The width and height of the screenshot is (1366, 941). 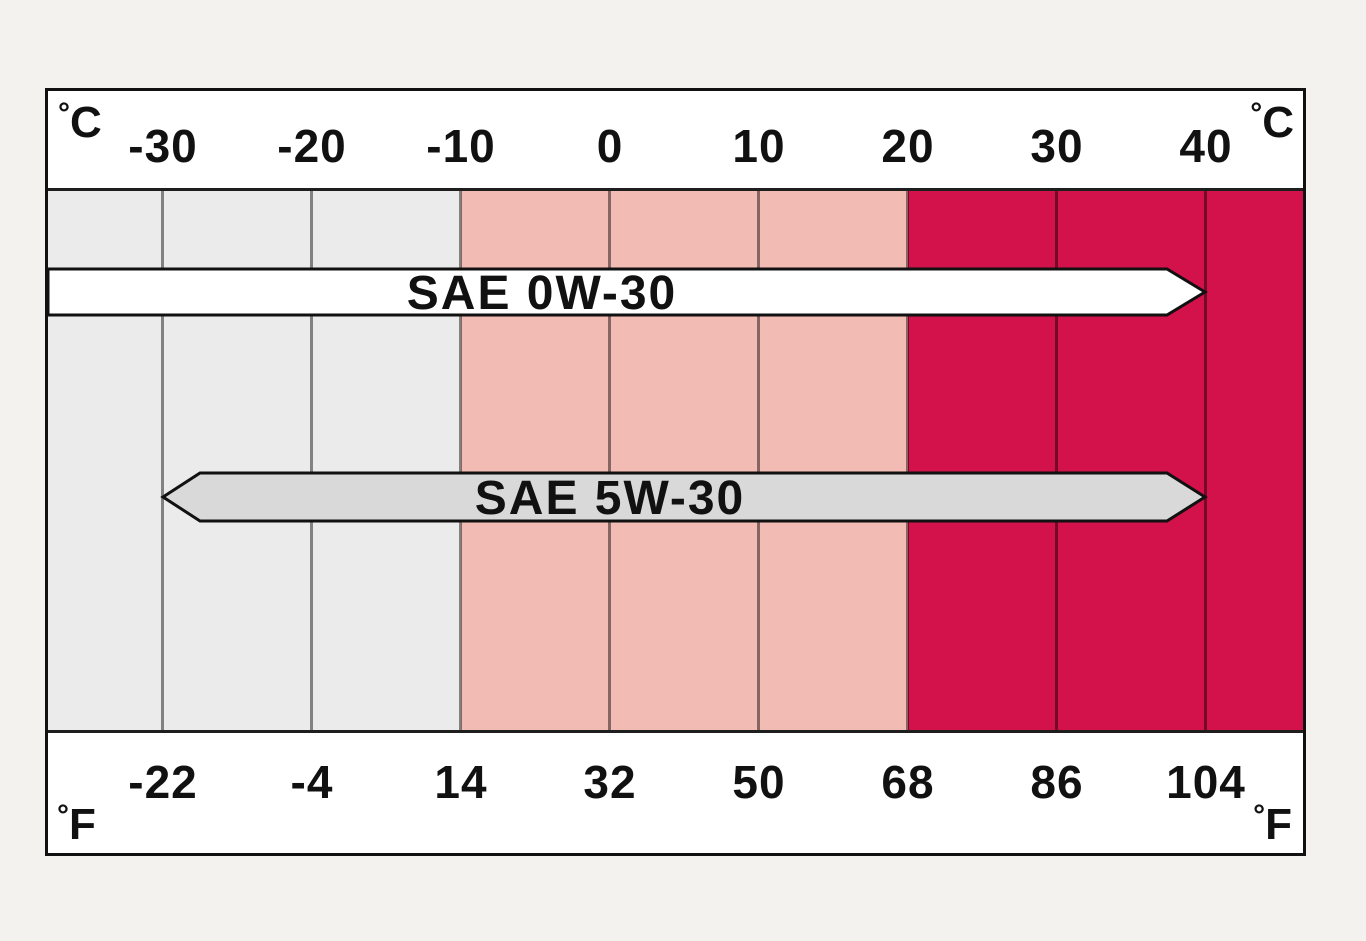 What do you see at coordinates (312, 782) in the screenshot?
I see `fahrenheit-tick: -4` at bounding box center [312, 782].